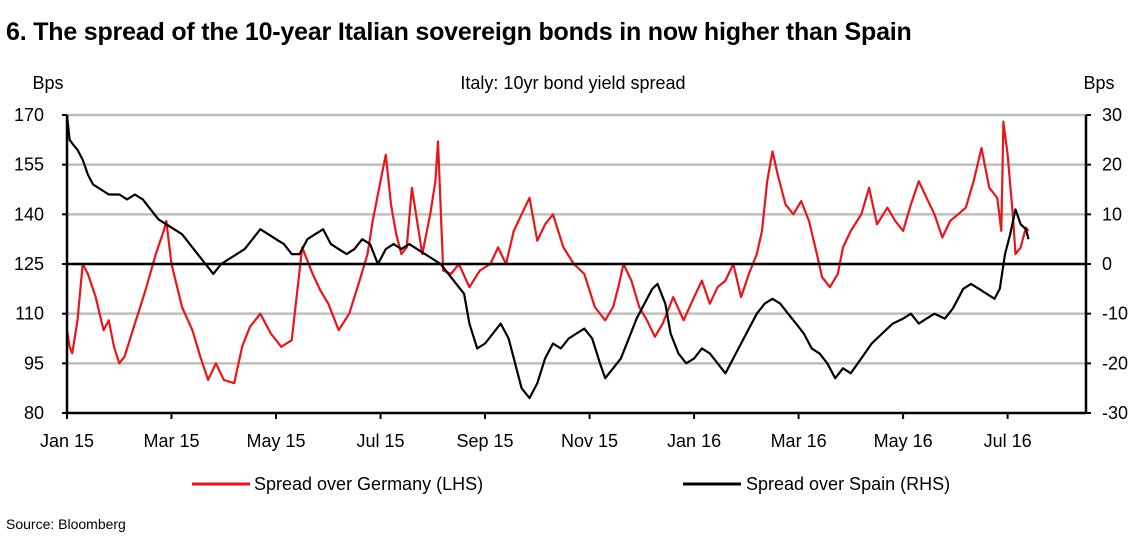 The image size is (1147, 543). I want to click on y-tick-label-right: 30, so click(1112, 115).